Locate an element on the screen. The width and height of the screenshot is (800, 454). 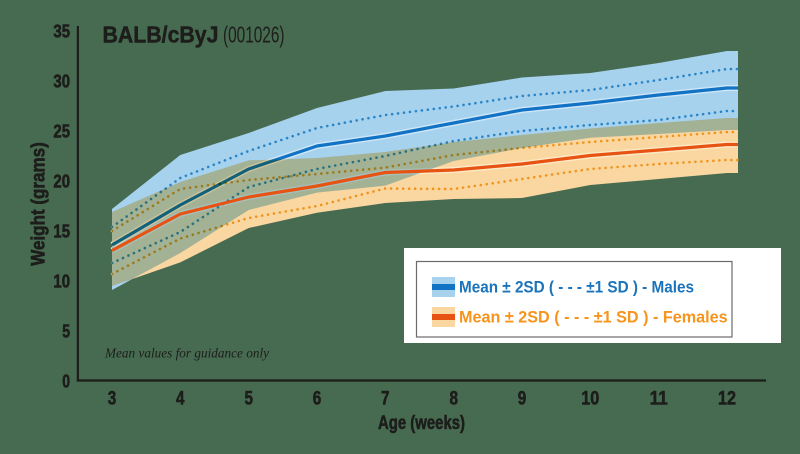
svg-text:Mean ± 2SD ( - - - ±1 SD ) -: Mean ± 2SD ( - - - ±1 SD ) - Males is located at coordinates (576, 288).